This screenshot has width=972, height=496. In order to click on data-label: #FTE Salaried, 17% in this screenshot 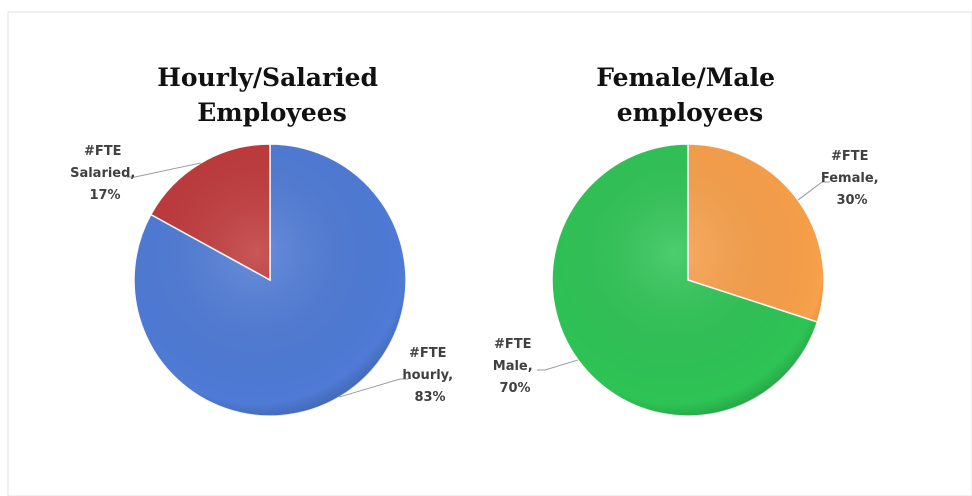, I will do `click(105, 173)`.